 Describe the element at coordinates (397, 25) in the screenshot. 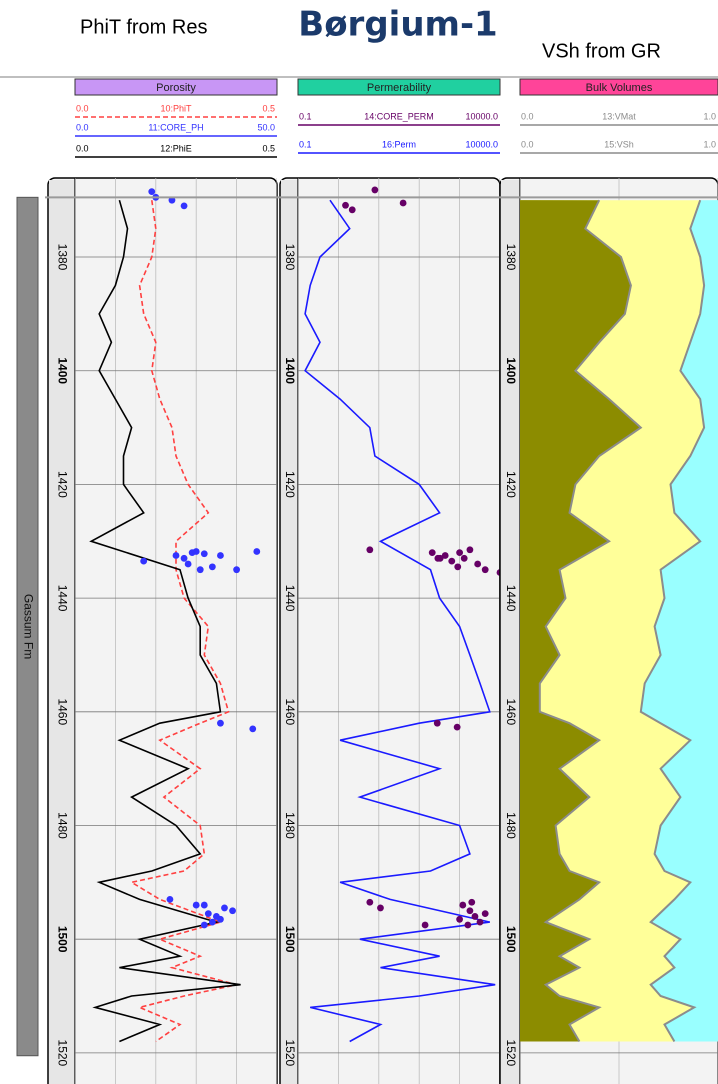

I see `title: Børgium-1` at that location.